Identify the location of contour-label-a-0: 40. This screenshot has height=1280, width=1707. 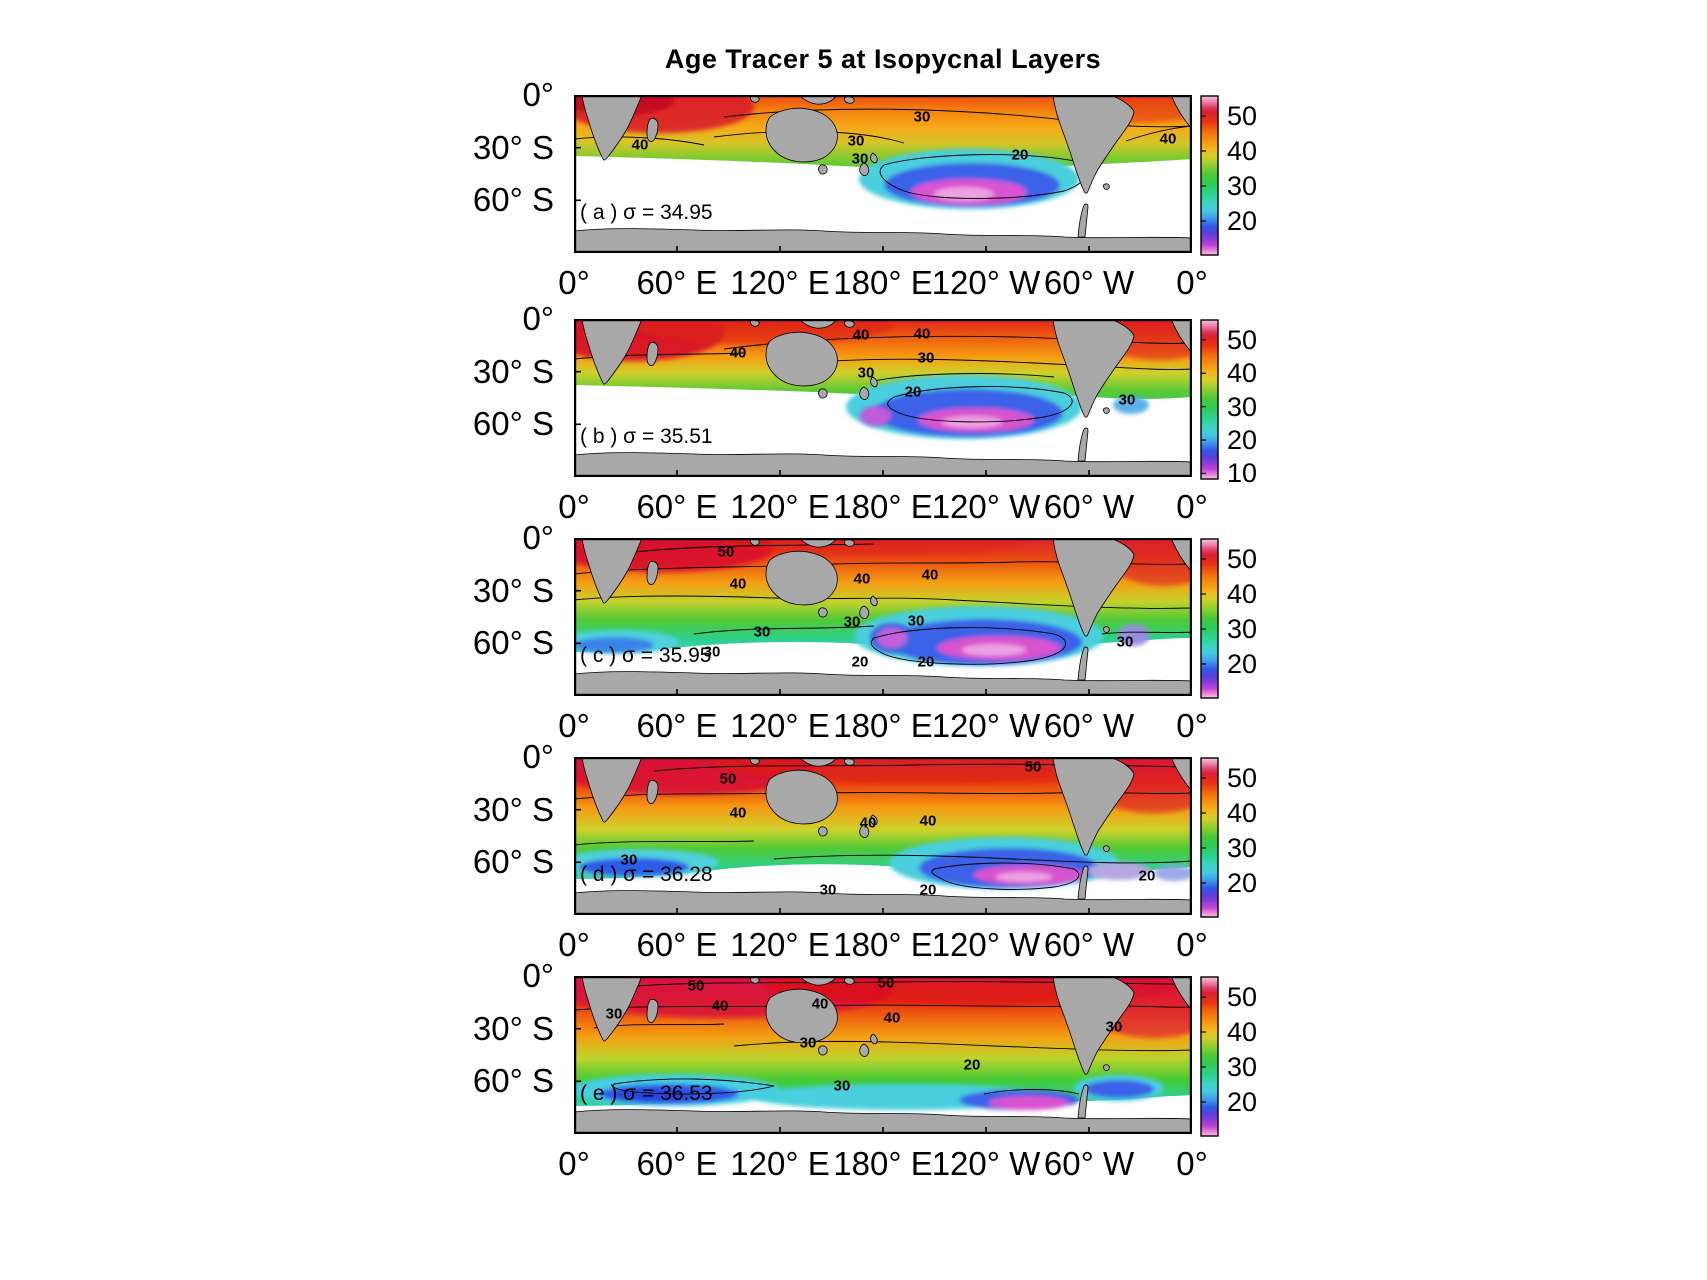
(640, 145).